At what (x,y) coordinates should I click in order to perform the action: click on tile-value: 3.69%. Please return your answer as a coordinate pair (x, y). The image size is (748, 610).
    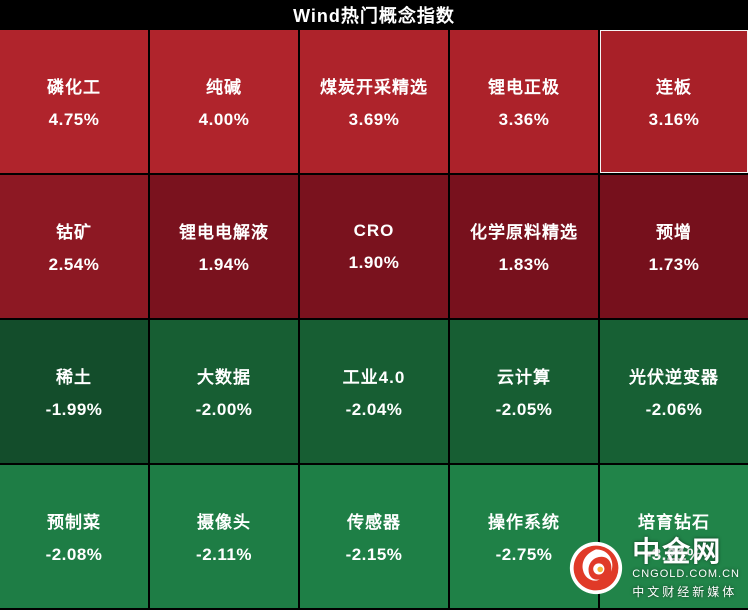
    Looking at the image, I should click on (374, 119).